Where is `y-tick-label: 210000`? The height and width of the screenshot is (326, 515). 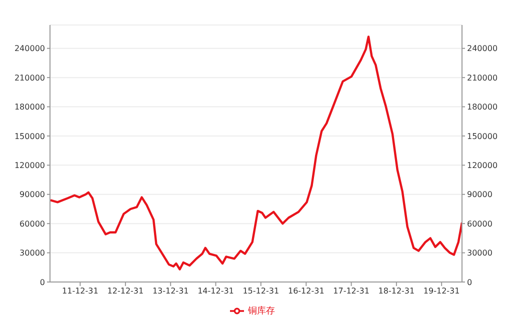 y-tick-label: 210000 is located at coordinates (29, 77).